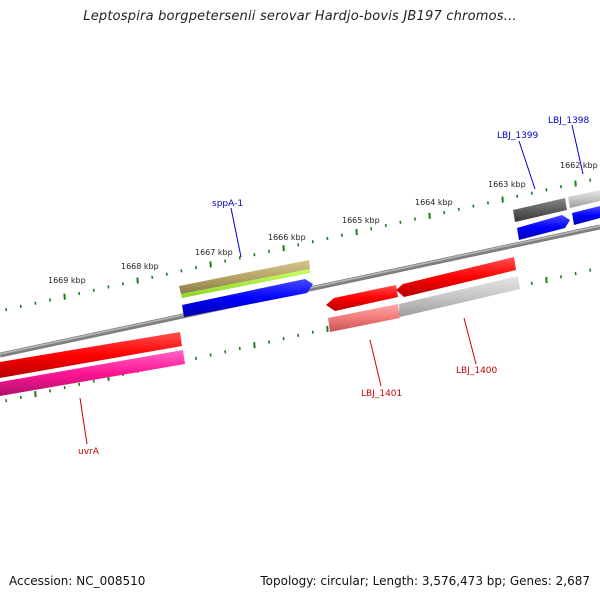 The height and width of the screenshot is (600, 600). Describe the element at coordinates (67, 280) in the screenshot. I see `scale-tick-label: 1669 kbp` at that location.